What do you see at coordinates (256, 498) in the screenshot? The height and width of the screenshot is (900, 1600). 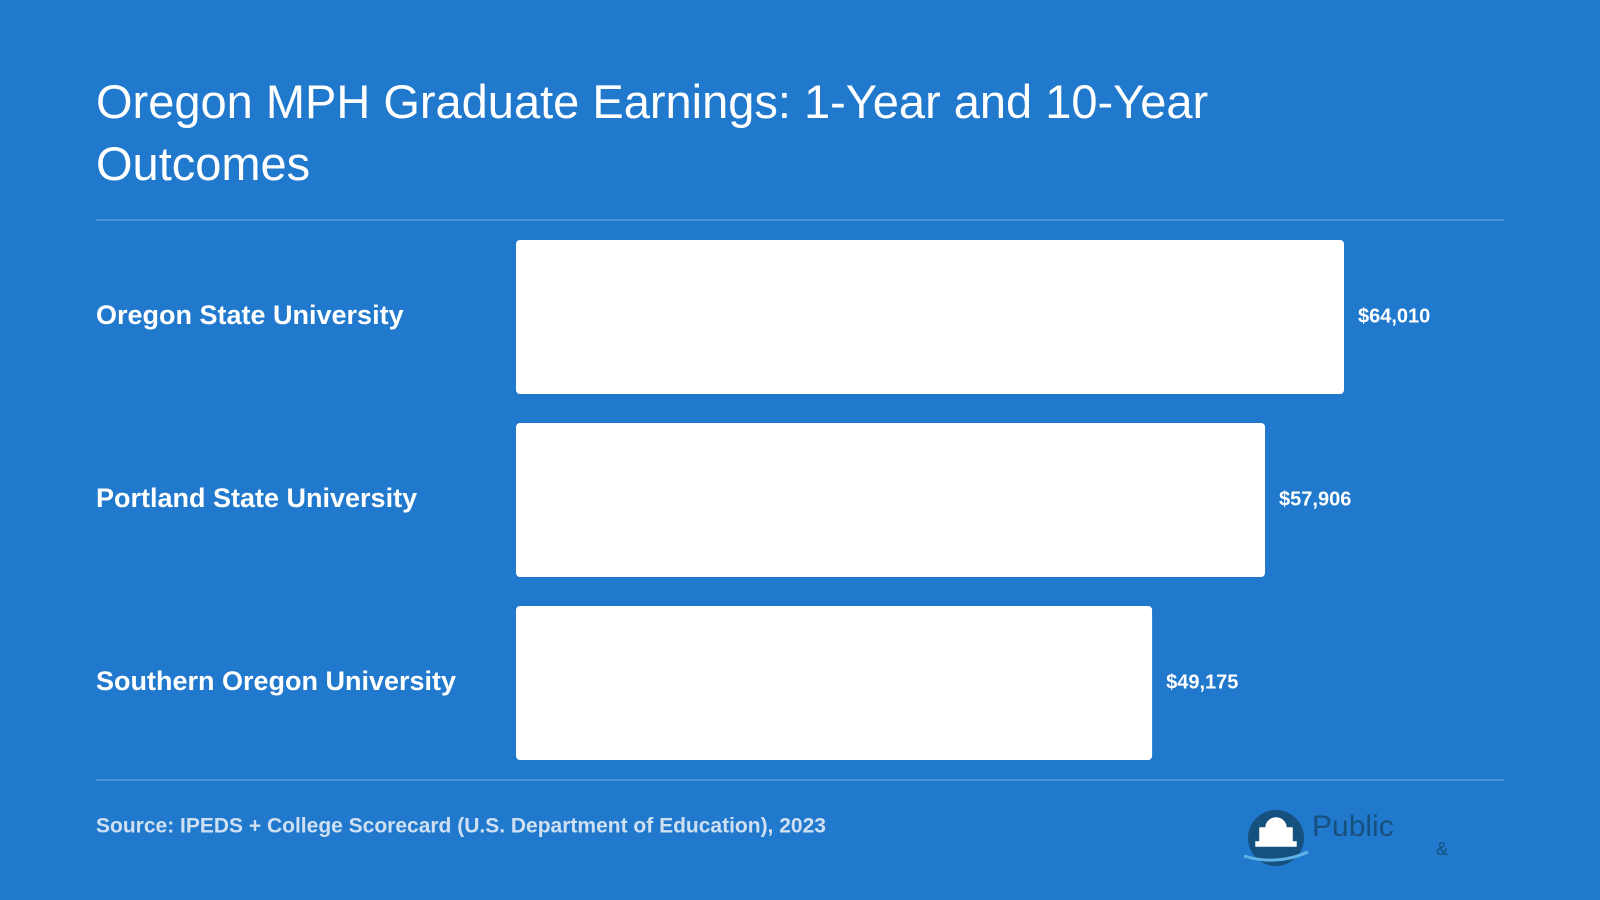 I see `category-label: Portland State University` at bounding box center [256, 498].